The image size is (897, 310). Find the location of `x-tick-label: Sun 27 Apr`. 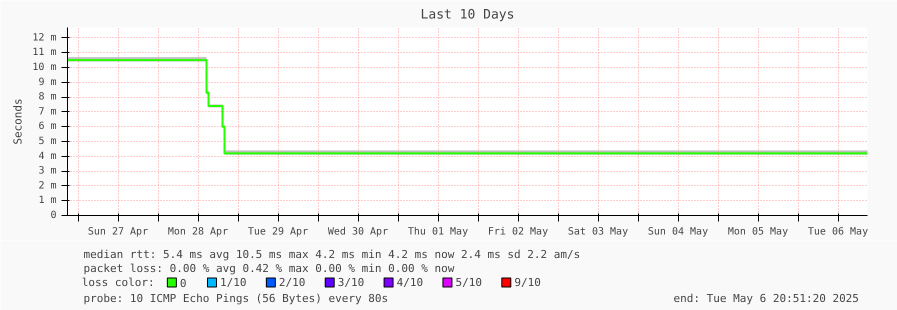

x-tick-label: Sun 27 Apr is located at coordinates (118, 232).